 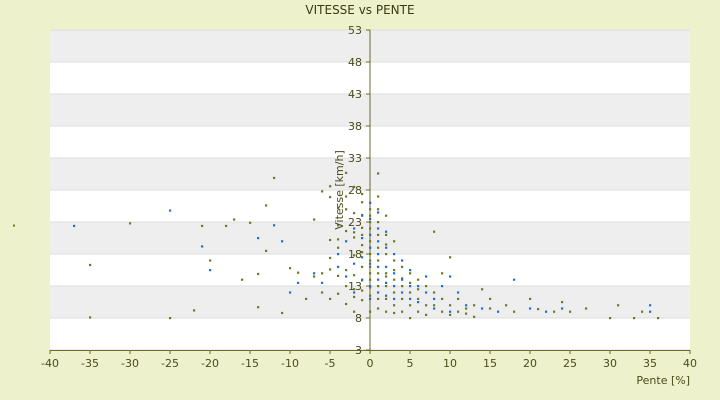 What do you see at coordinates (355, 286) in the screenshot?
I see `y-tick-label: 13` at bounding box center [355, 286].